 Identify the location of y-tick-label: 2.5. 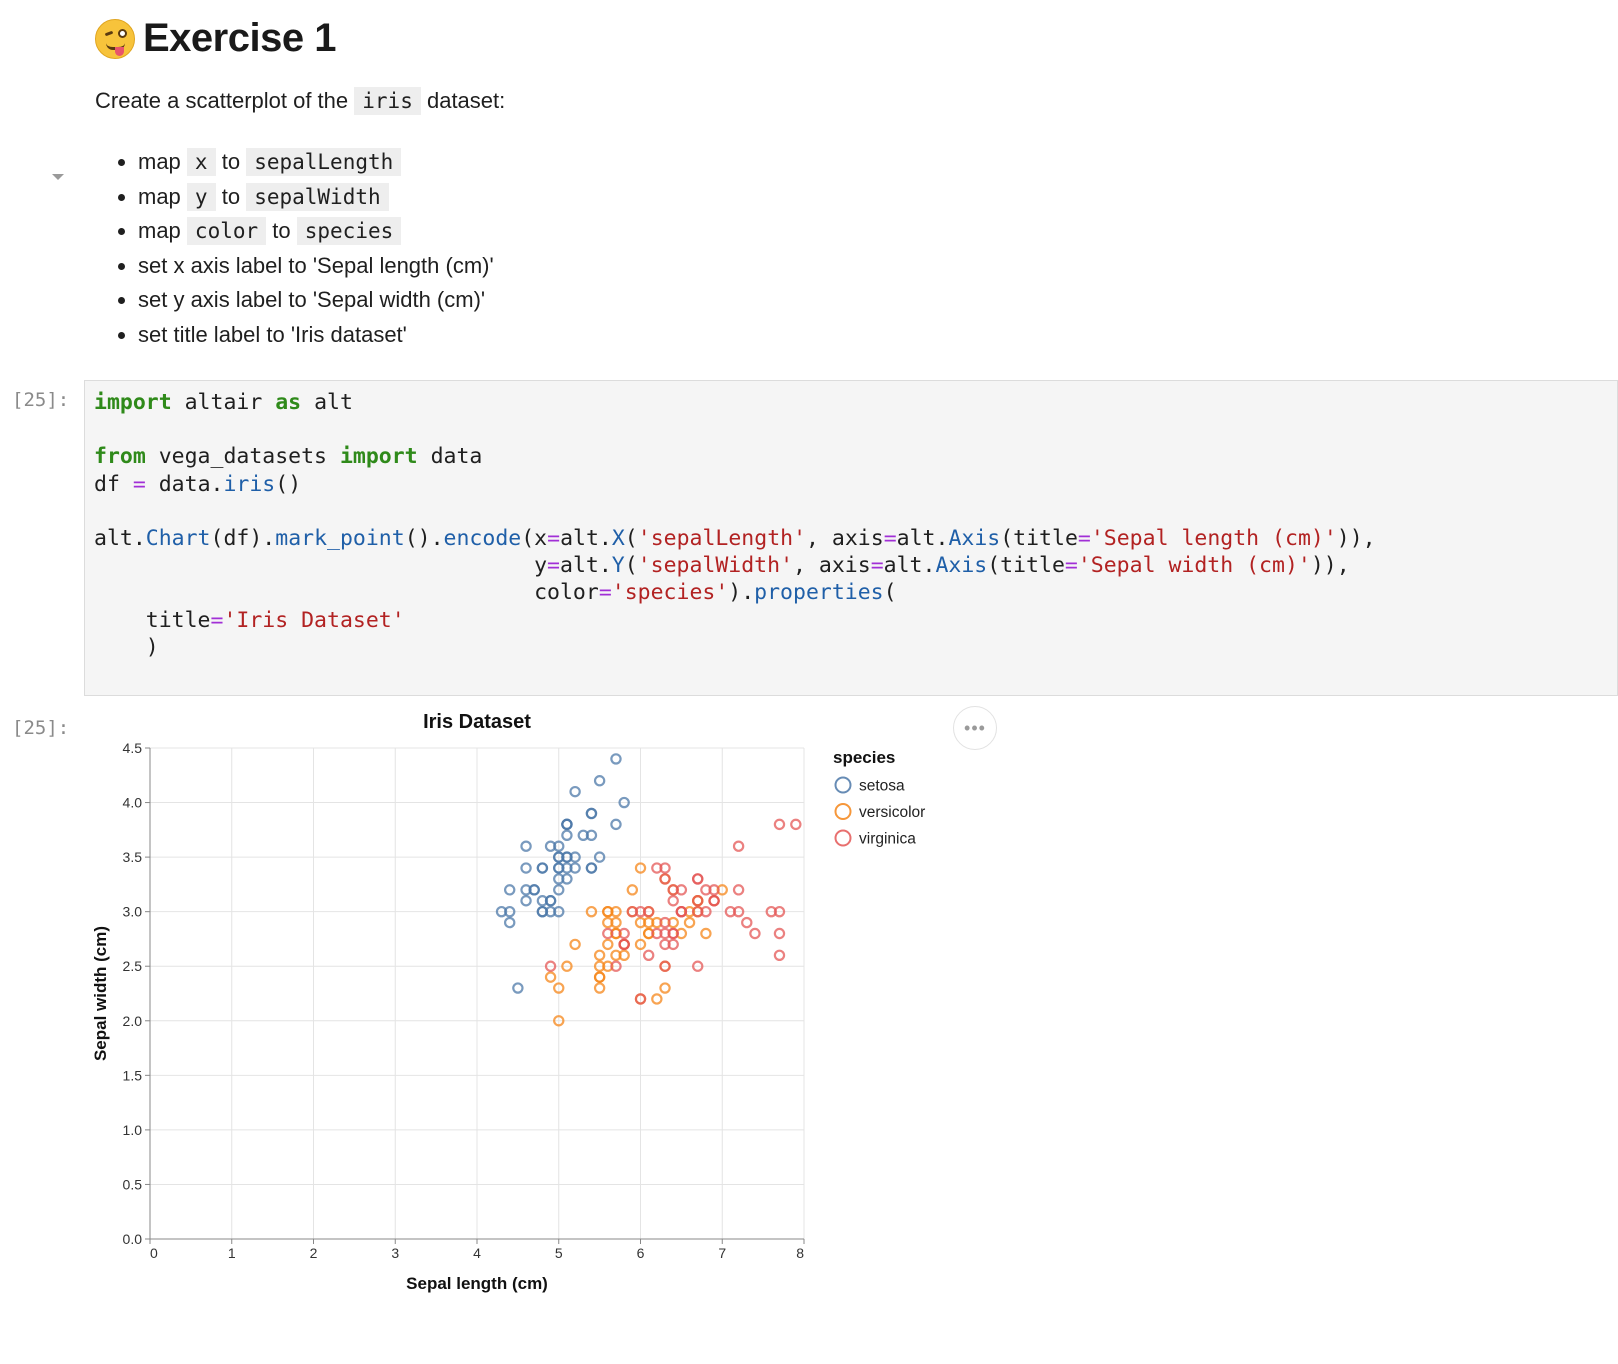
(133, 966).